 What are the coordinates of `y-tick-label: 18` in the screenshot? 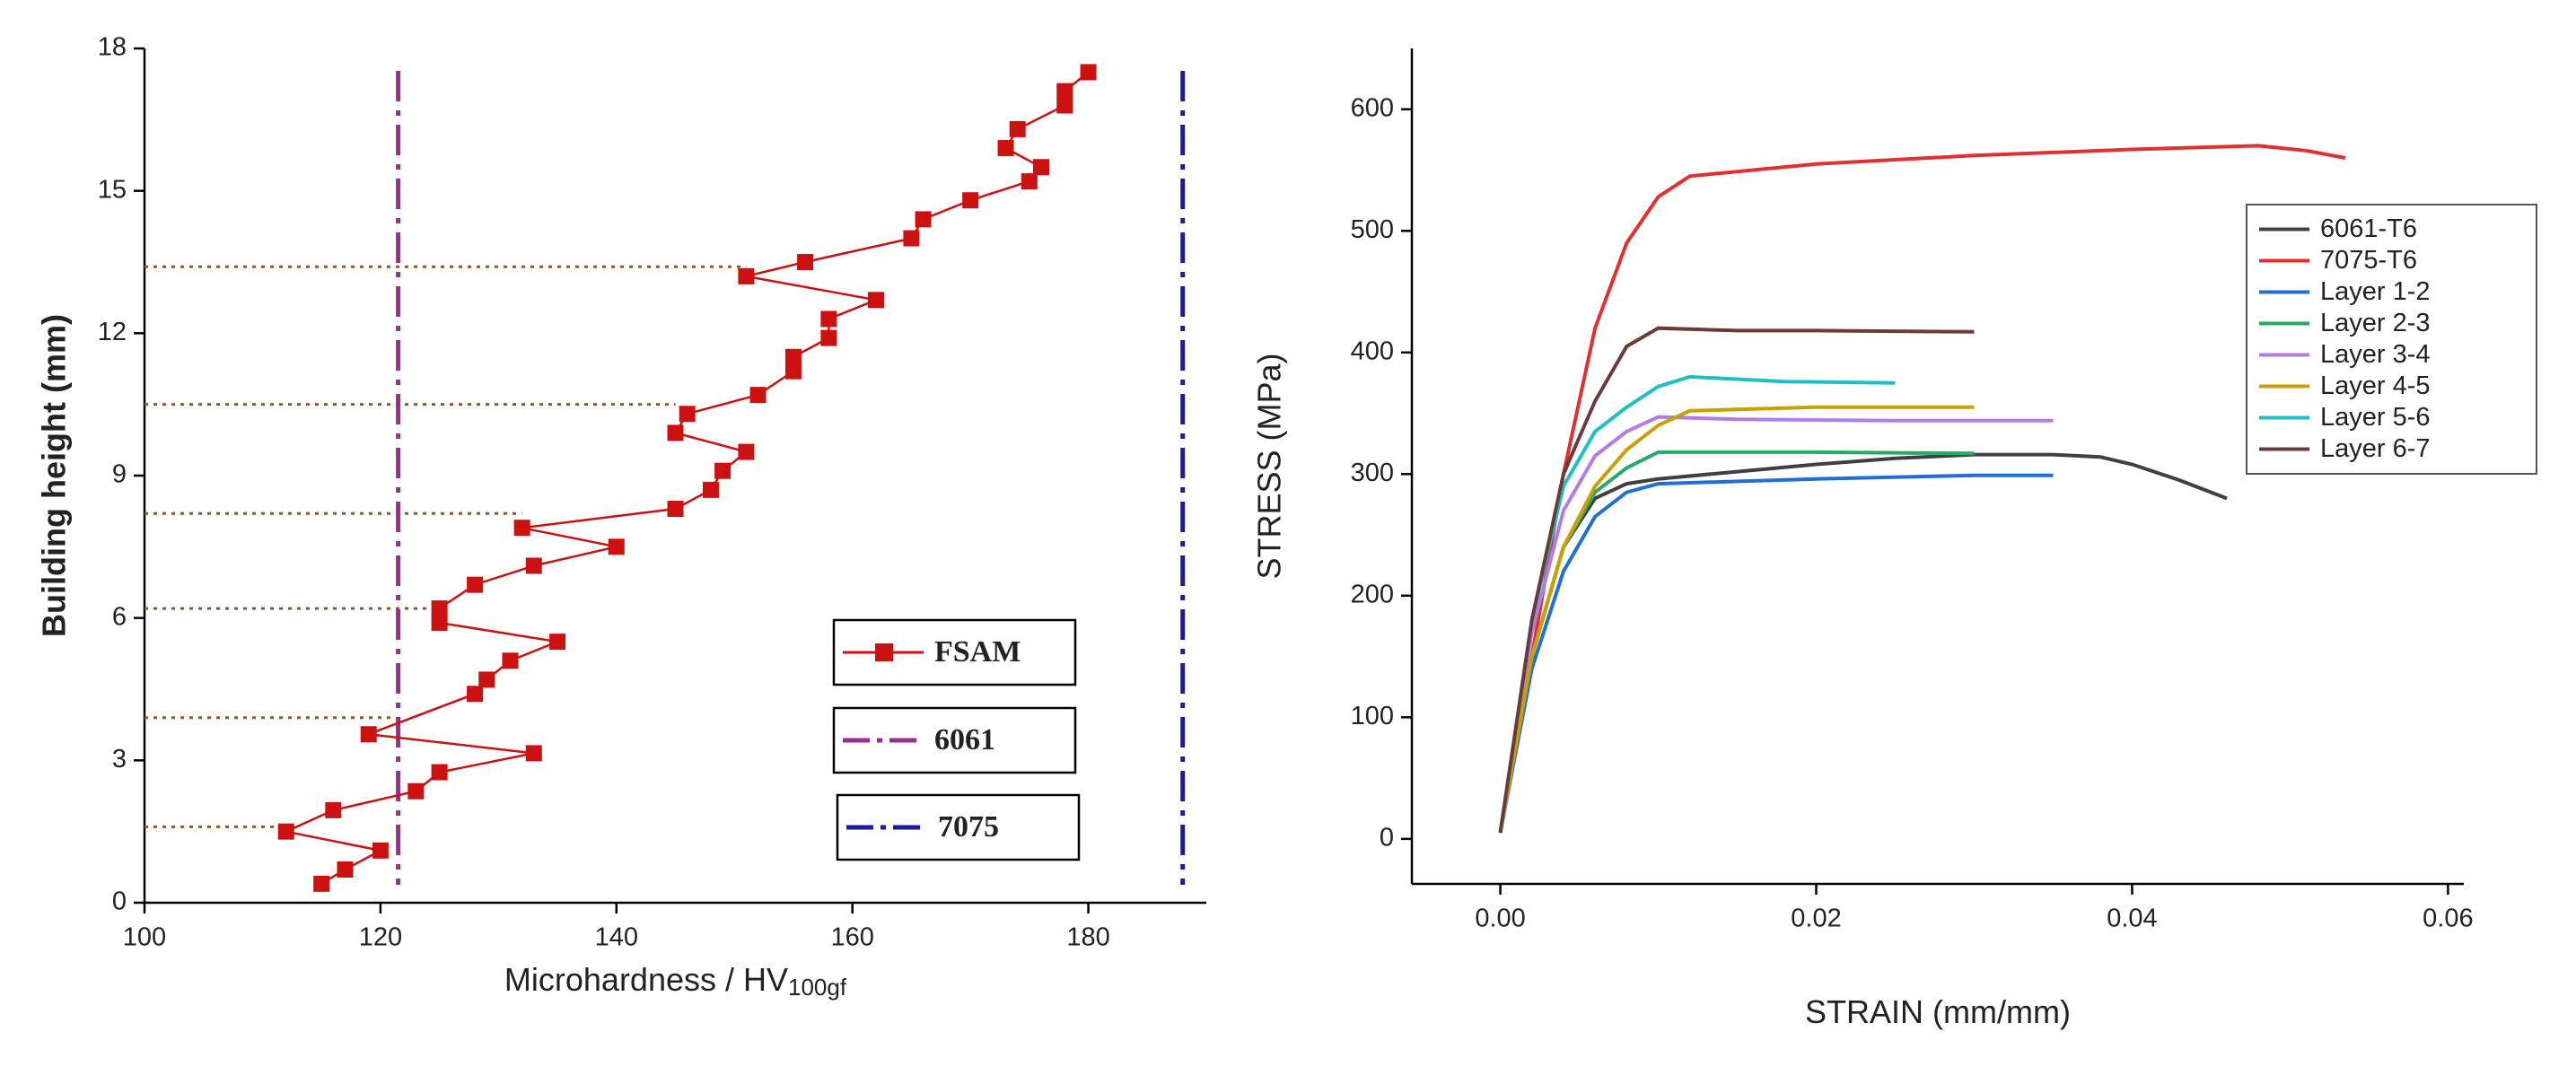 It's located at (112, 48).